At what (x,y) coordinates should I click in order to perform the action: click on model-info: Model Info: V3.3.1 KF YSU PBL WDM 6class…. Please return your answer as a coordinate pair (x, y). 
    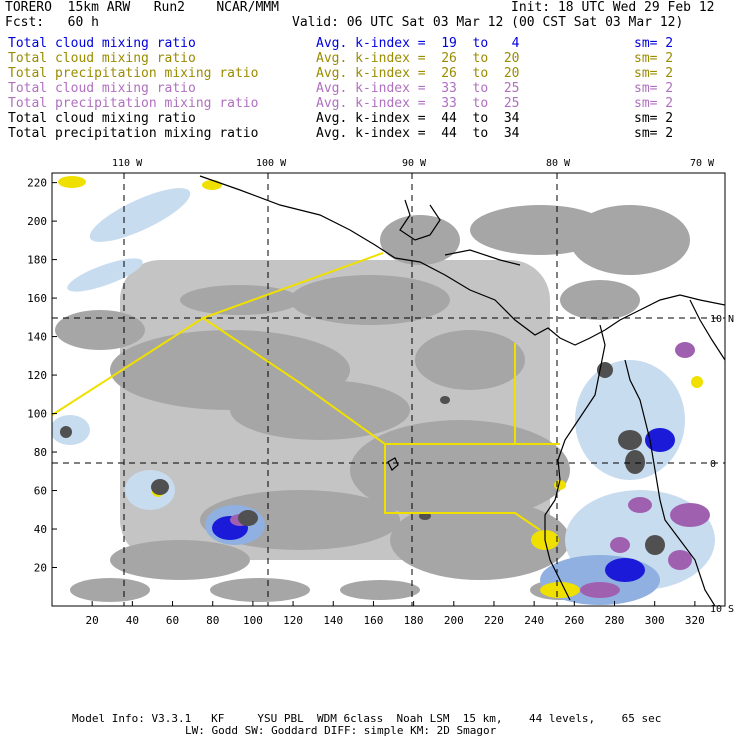
    Looking at the image, I should click on (367, 718).